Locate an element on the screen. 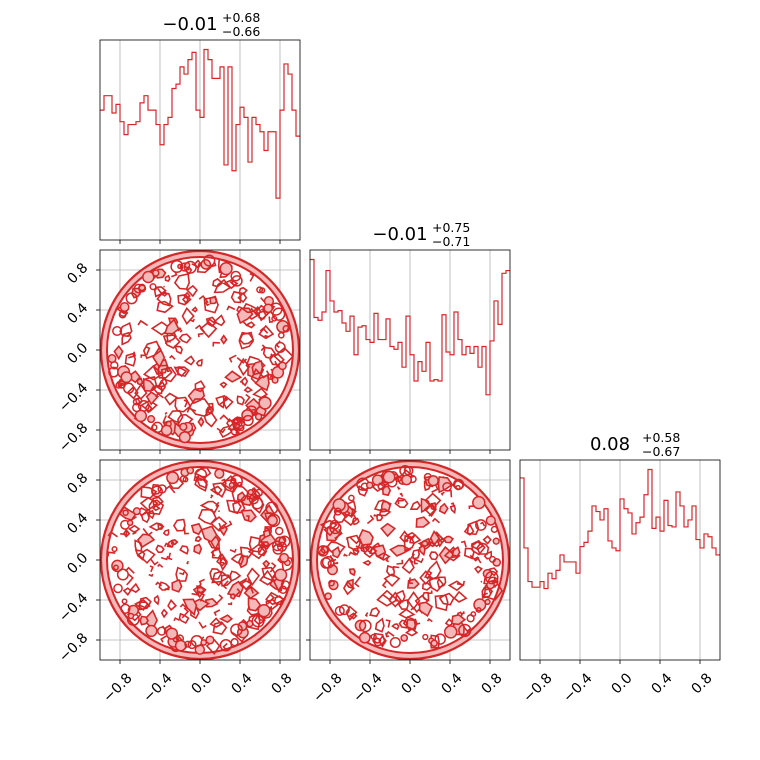  density-contours is located at coordinates (410, 560).